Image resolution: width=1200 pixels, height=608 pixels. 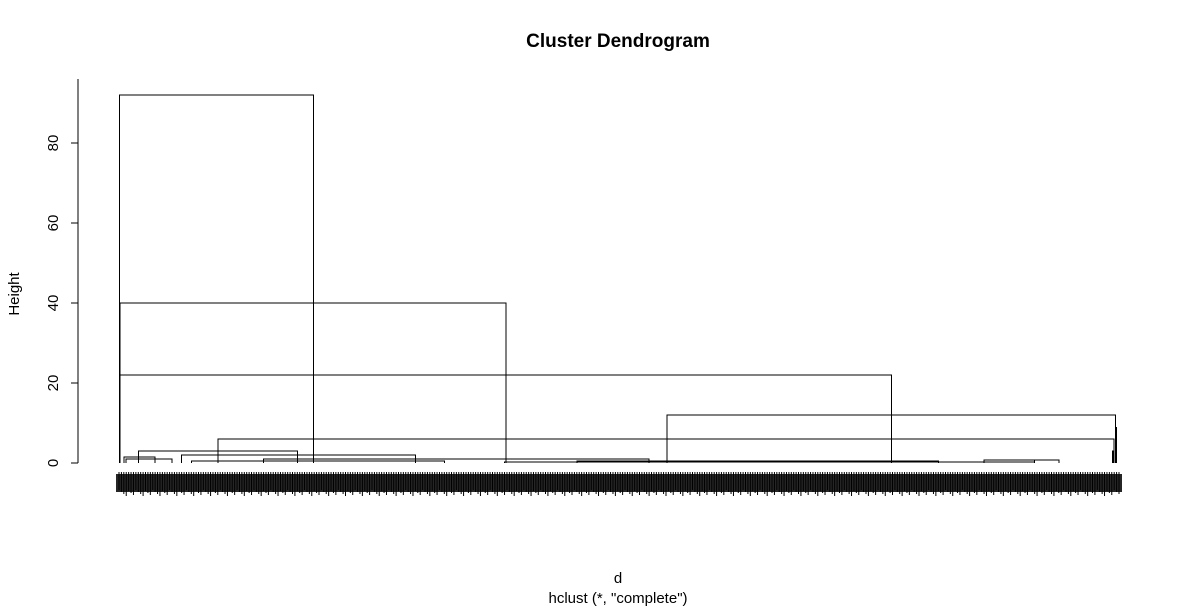 I want to click on leaf-label-band, so click(x=619, y=483).